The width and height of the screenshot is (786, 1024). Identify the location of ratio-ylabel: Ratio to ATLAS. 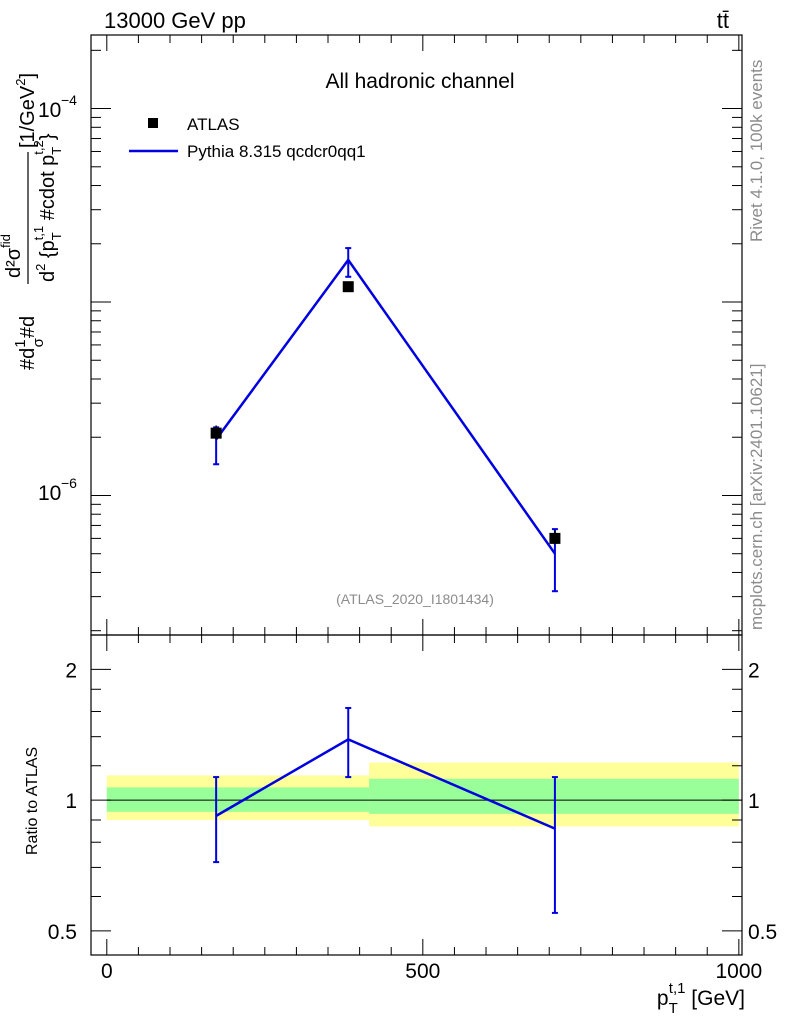
(32, 801).